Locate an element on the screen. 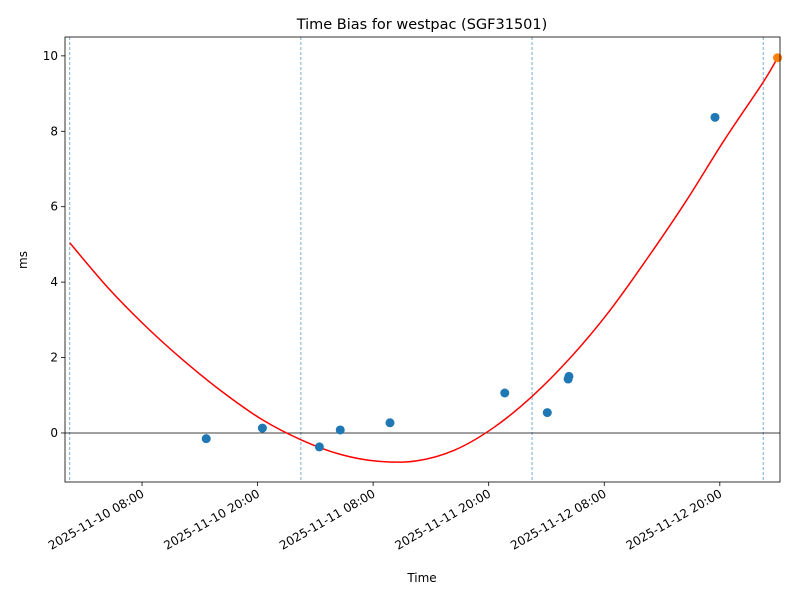 This screenshot has height=600, width=800. y-tick-label: 0 is located at coordinates (54, 433).